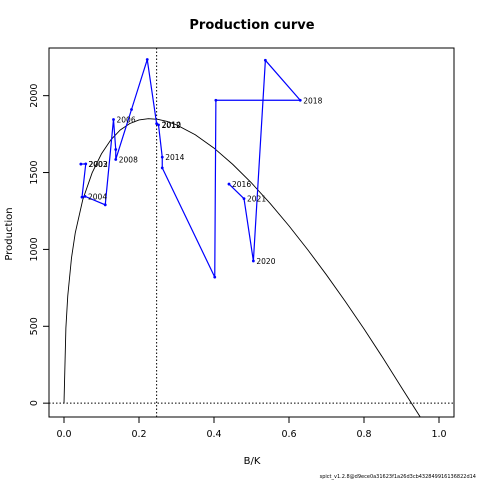 Image resolution: width=480 pixels, height=480 pixels. I want to click on y-tick-label: 1500, so click(34, 172).